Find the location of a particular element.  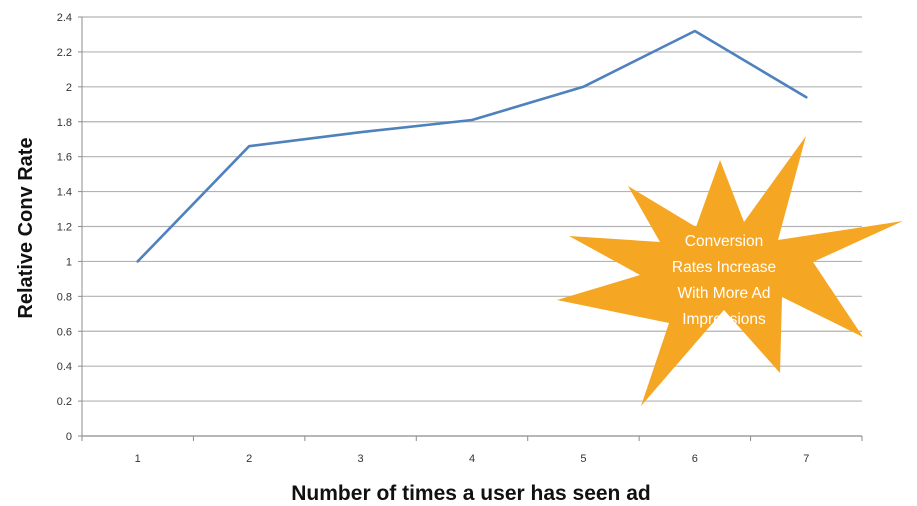

callout-line-3: With More Ad is located at coordinates (723, 293).